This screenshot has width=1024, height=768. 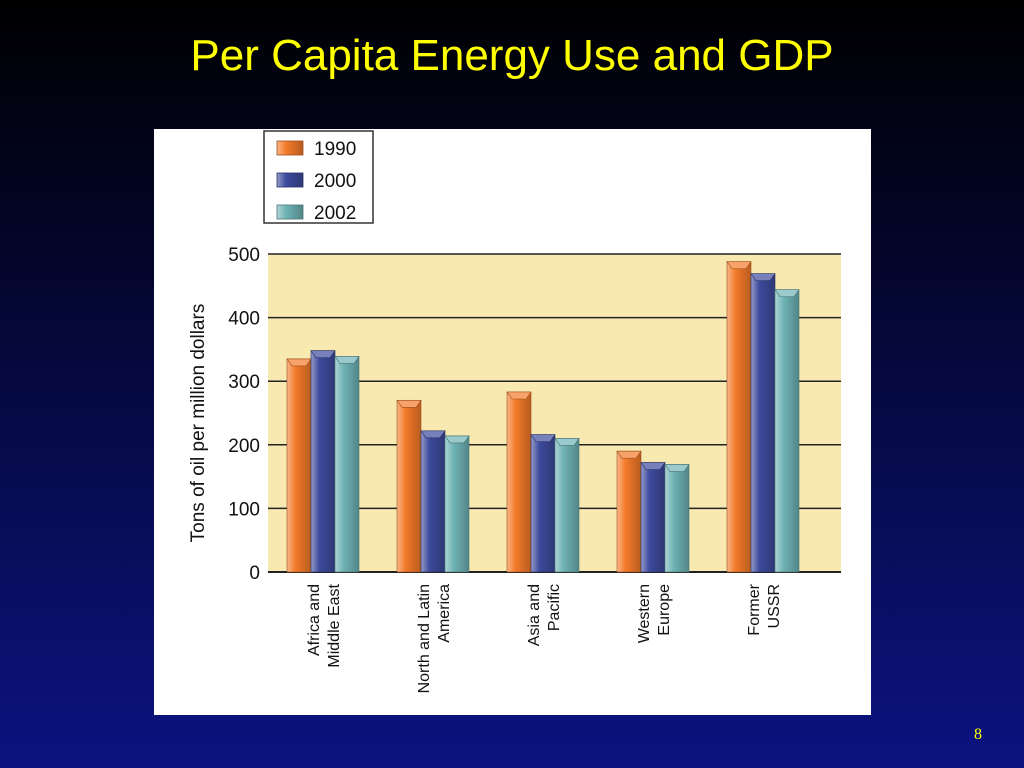 What do you see at coordinates (335, 149) in the screenshot?
I see `legend-label: 1990` at bounding box center [335, 149].